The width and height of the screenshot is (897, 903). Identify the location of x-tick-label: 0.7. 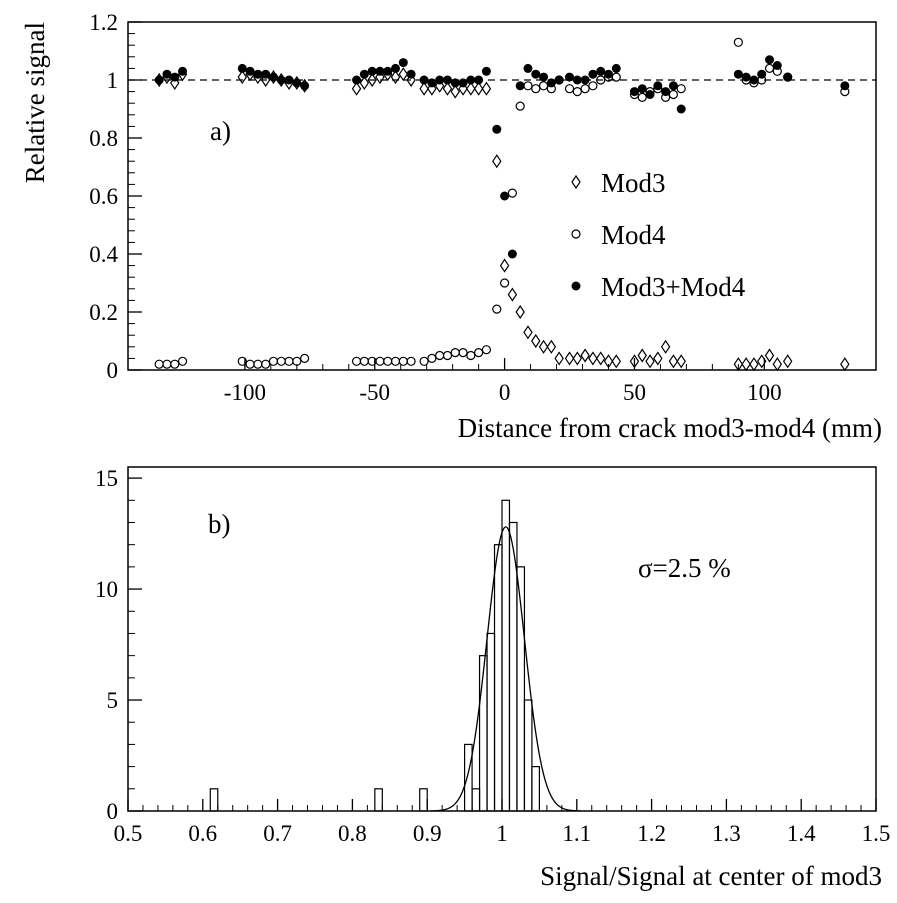
(277, 833).